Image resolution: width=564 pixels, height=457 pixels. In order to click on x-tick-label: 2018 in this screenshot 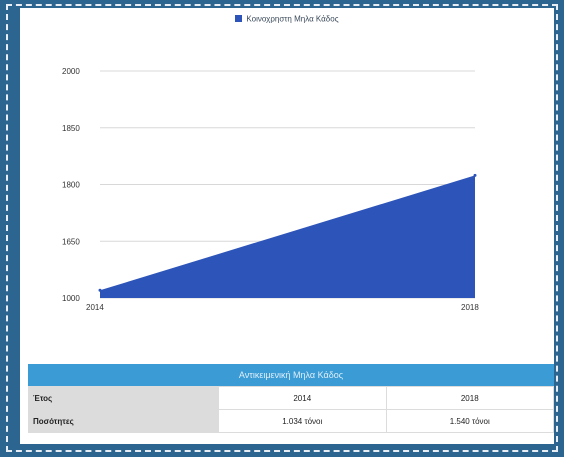, I will do `click(470, 307)`.